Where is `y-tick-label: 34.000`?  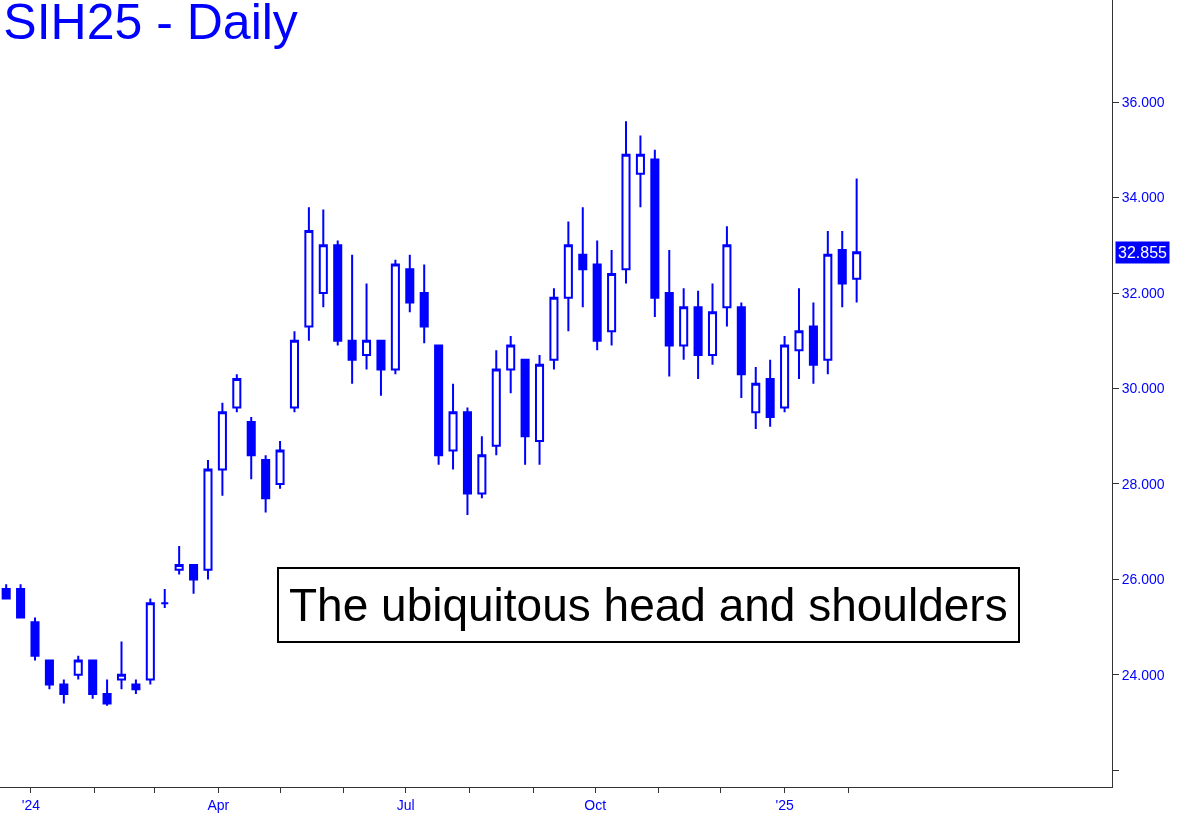
y-tick-label: 34.000 is located at coordinates (1143, 197).